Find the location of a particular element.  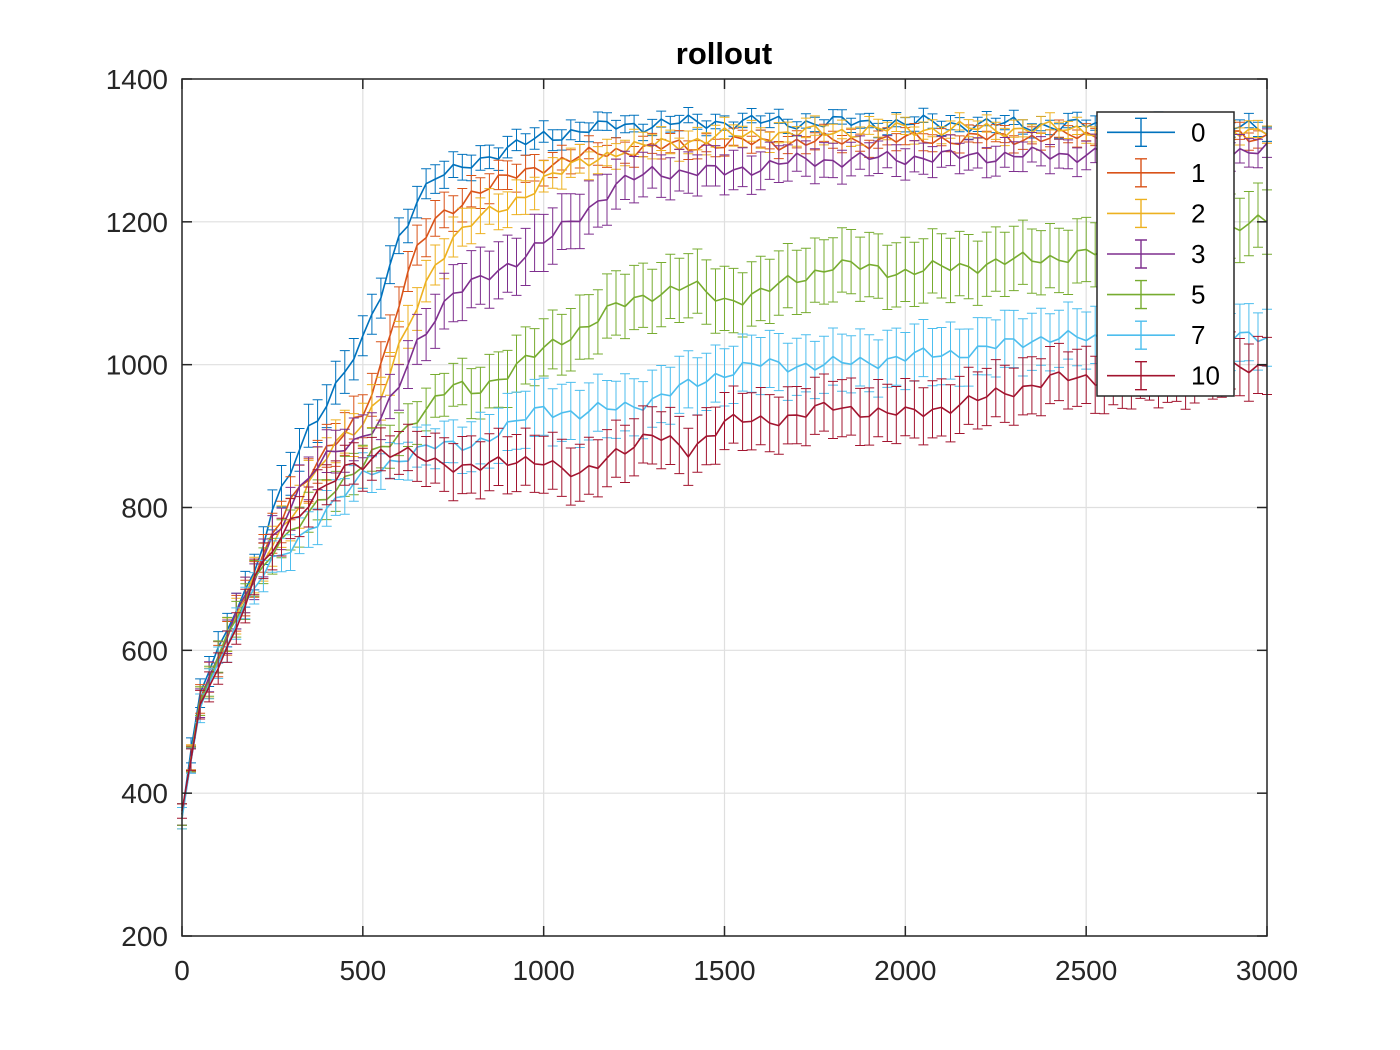

legend-item-5: 5 is located at coordinates (1156, 295).